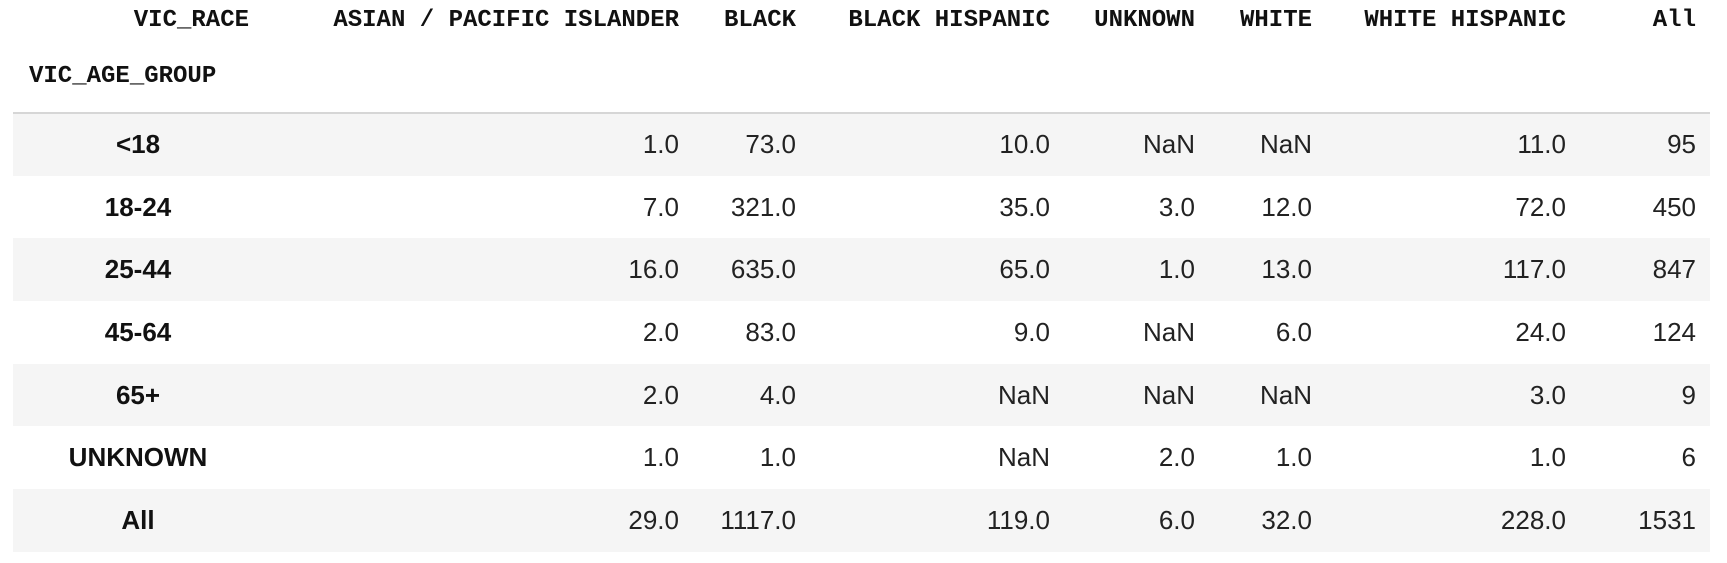 The height and width of the screenshot is (563, 1727). I want to click on table-row: 25-44 16.0 635.0 65.0 1.0 13.0 117.0 847, so click(861, 270).